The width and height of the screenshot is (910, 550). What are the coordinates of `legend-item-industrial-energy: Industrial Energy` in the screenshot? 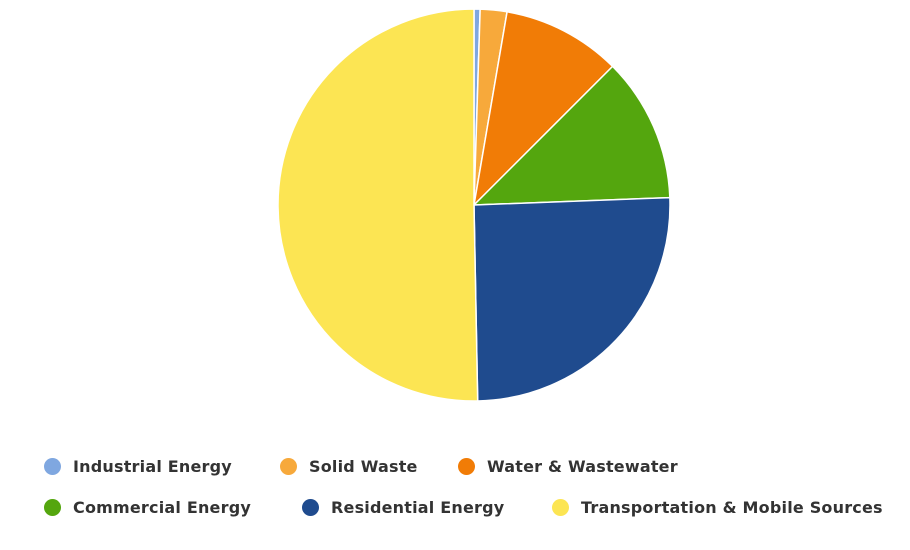 It's located at (138, 466).